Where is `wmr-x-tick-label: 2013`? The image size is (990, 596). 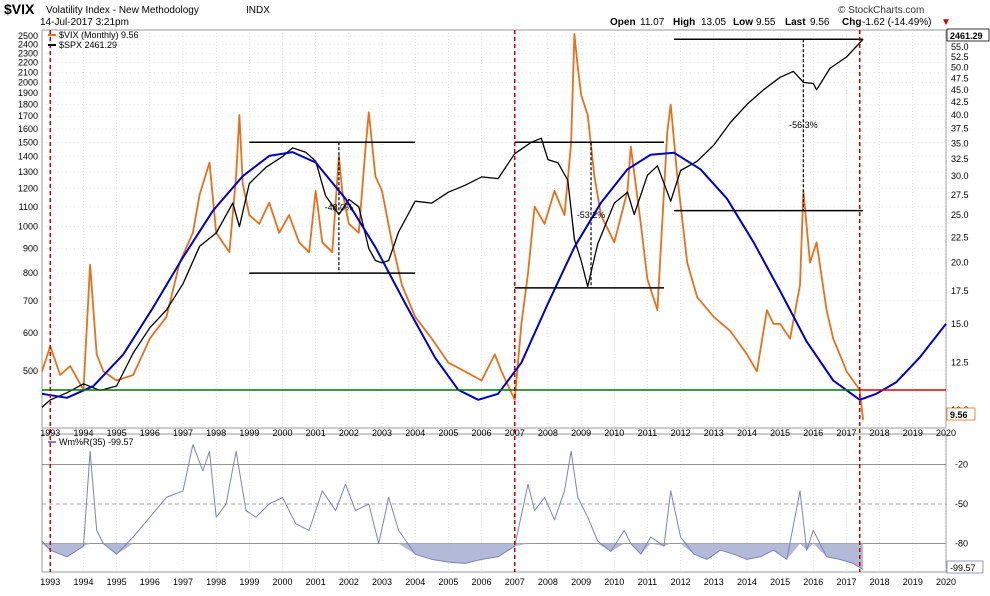
wmr-x-tick-label: 2013 is located at coordinates (714, 582).